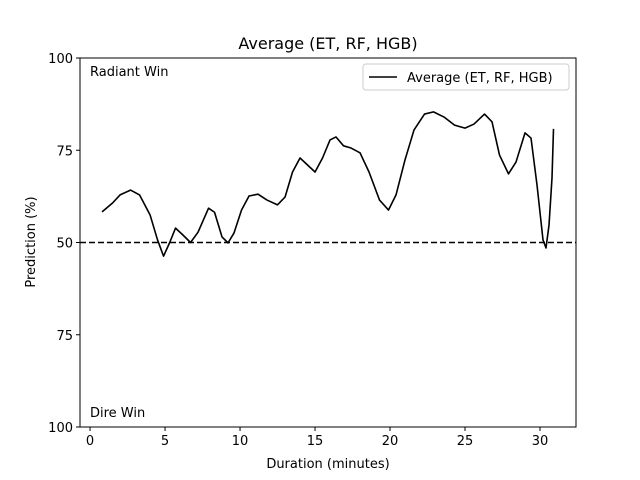 This screenshot has width=640, height=480. Describe the element at coordinates (390, 441) in the screenshot. I see `x-tick-label: 20` at that location.